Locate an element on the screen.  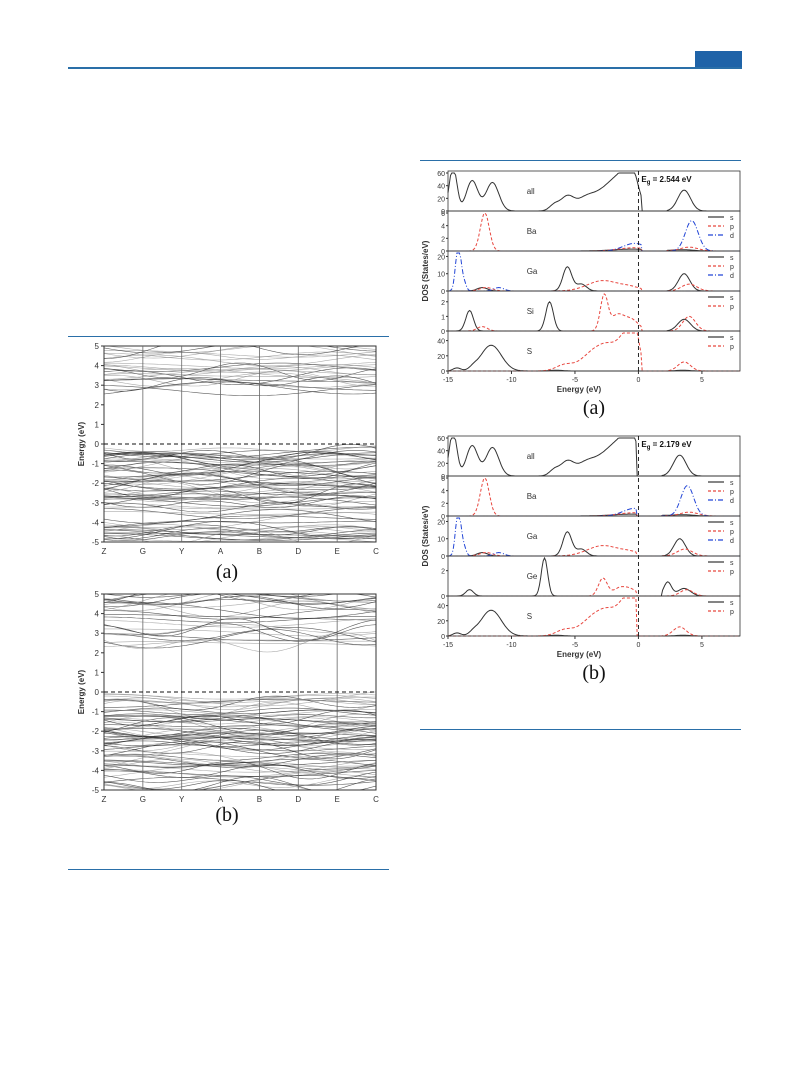
band-structure-a: 5 4 3 2 1 0 -1 -2 -3 -4 -5 Z G Y A B D E C Energy (eV) is located at coordinates (229, 452).